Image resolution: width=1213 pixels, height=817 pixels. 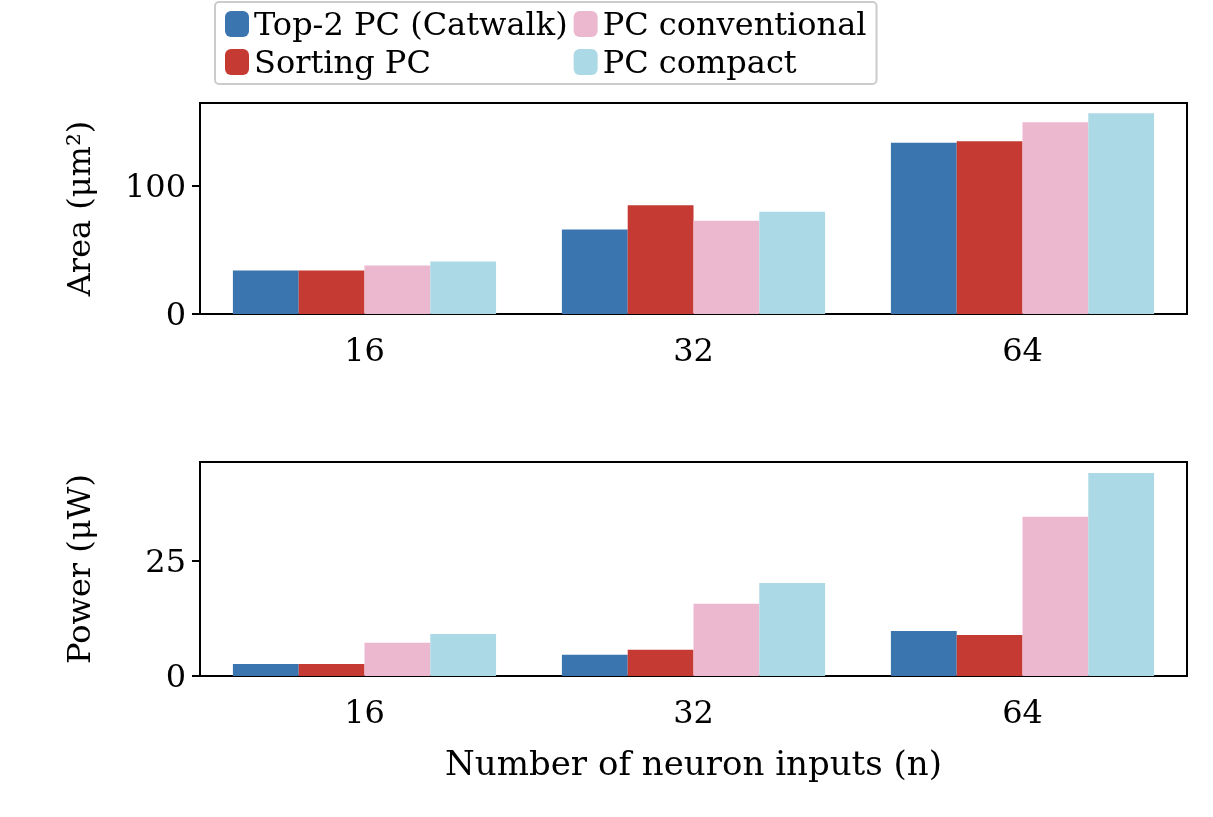 What do you see at coordinates (411, 24) in the screenshot?
I see `legend-label: Top-2 PC (Catwalk)` at bounding box center [411, 24].